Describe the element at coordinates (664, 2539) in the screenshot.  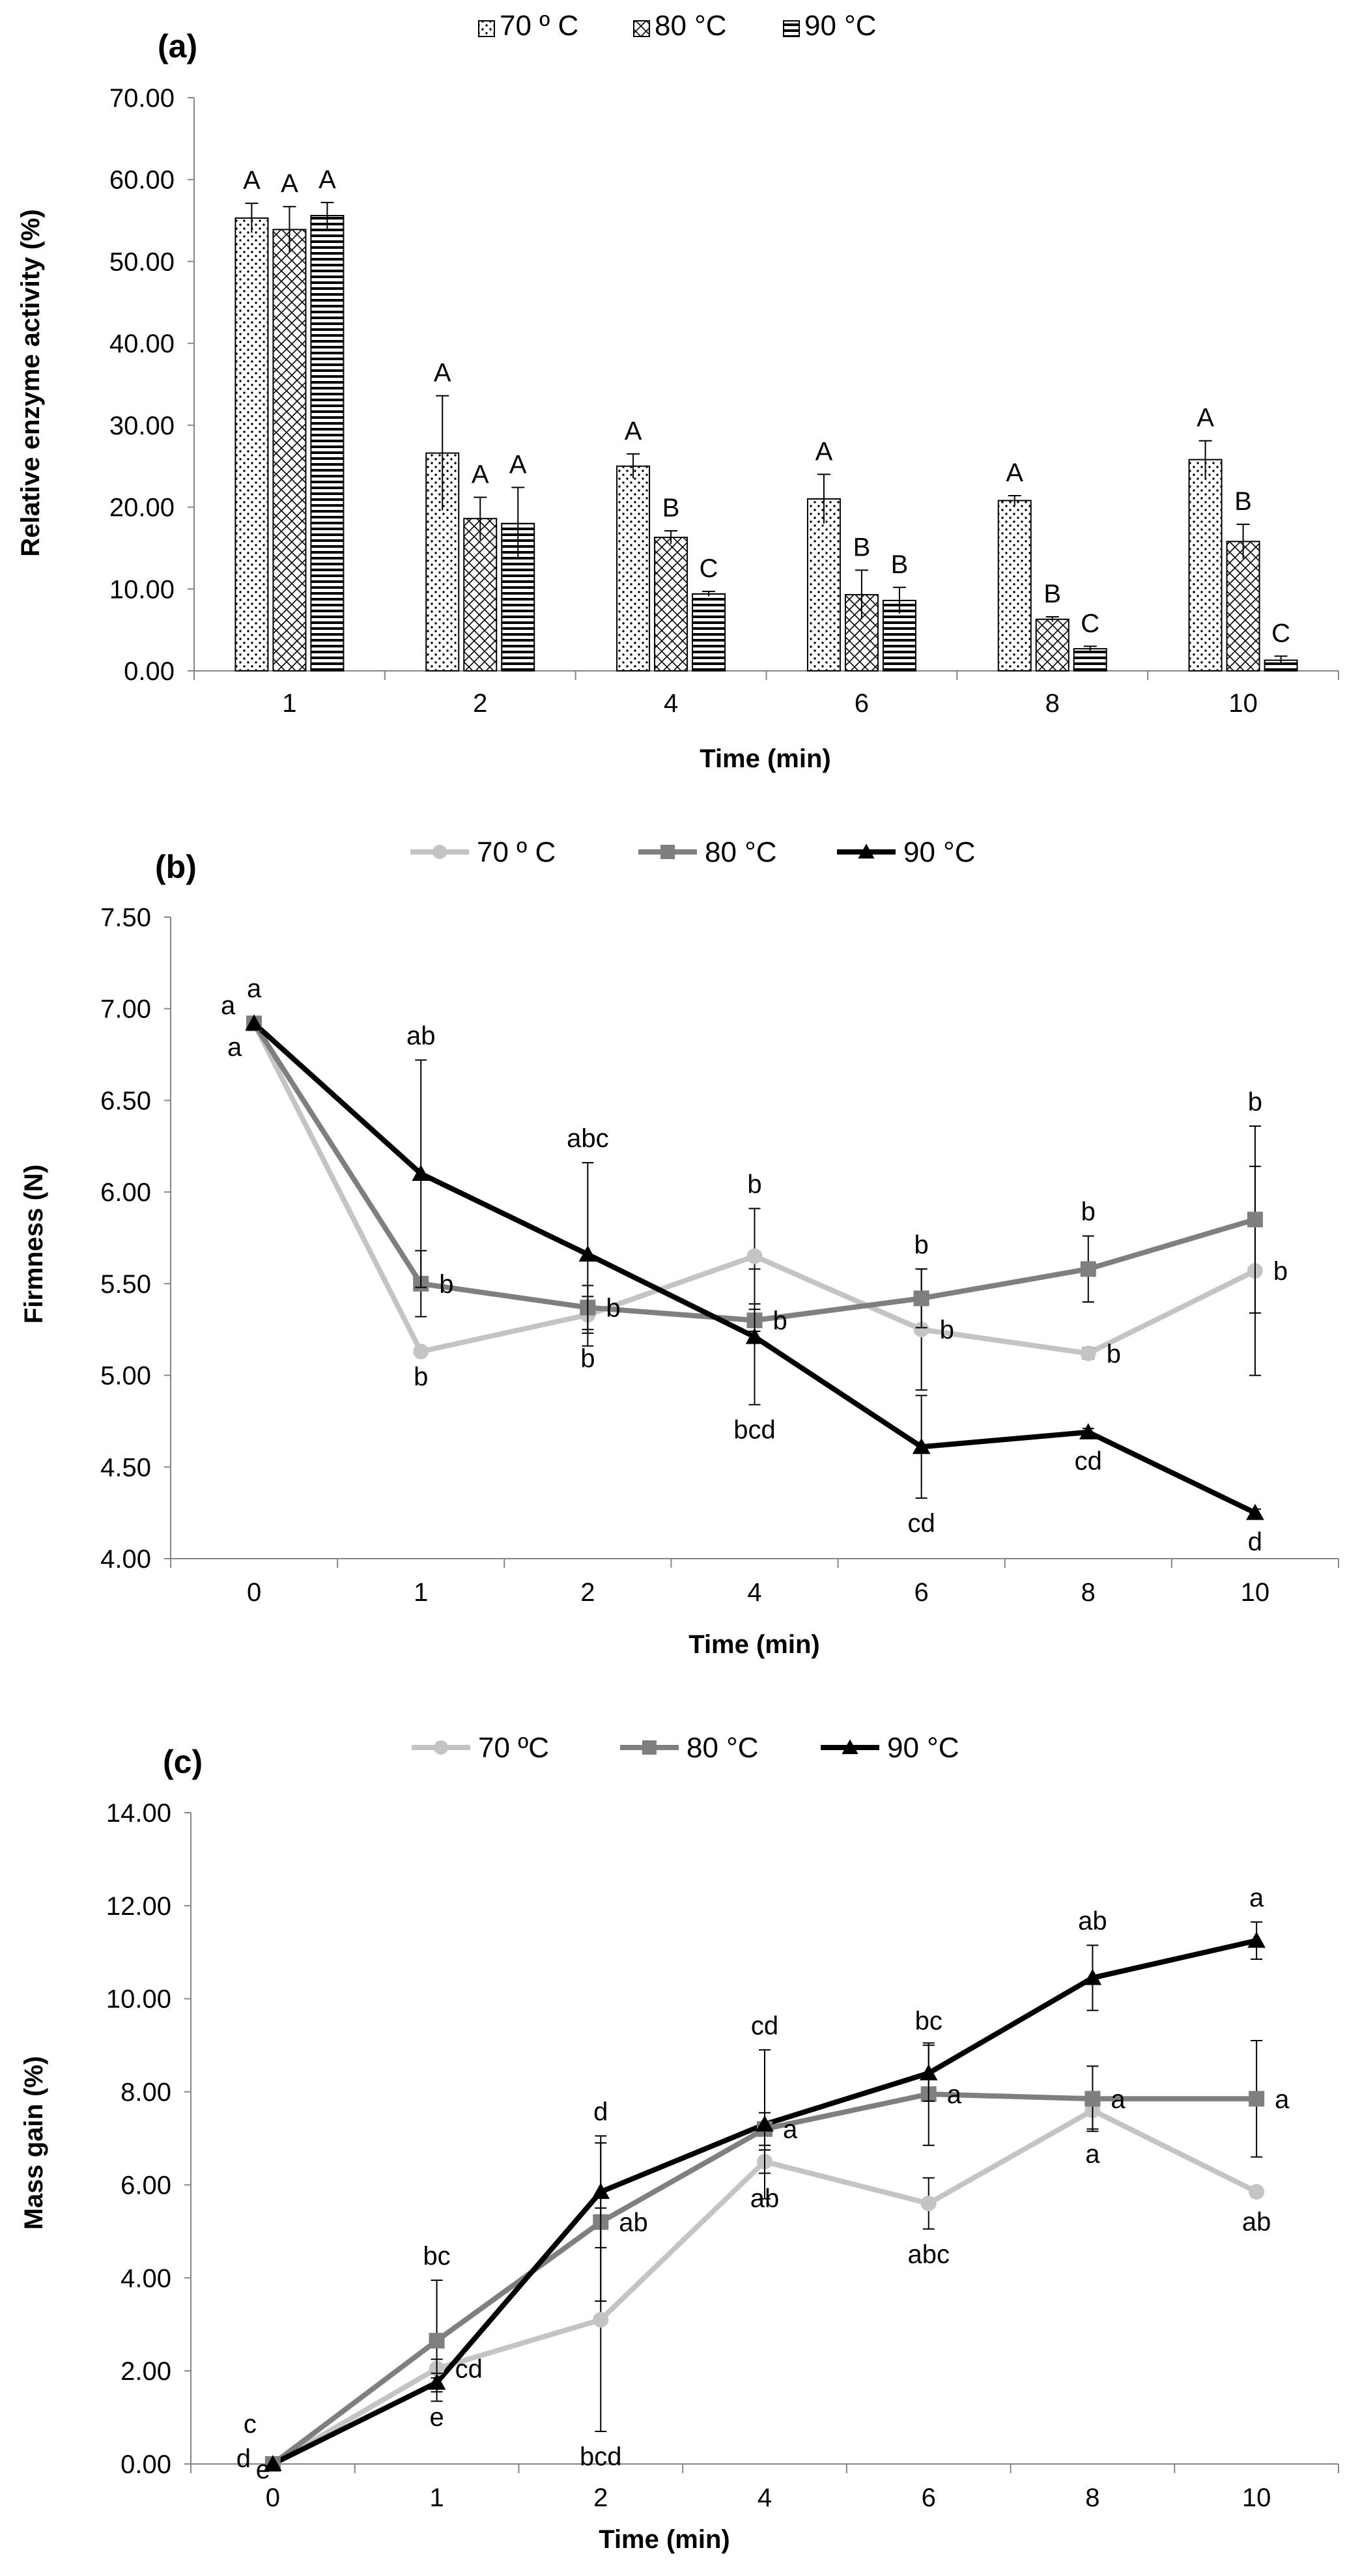
I see `x-axis-title-c: Time (min)` at that location.